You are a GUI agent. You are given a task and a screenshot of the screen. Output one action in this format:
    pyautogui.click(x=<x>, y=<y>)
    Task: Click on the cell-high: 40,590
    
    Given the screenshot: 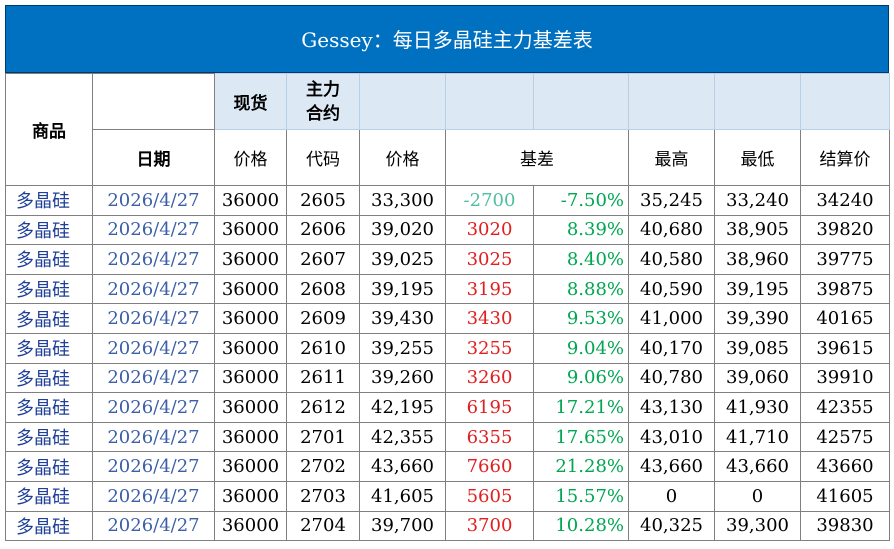 What is the action you would take?
    pyautogui.click(x=671, y=289)
    